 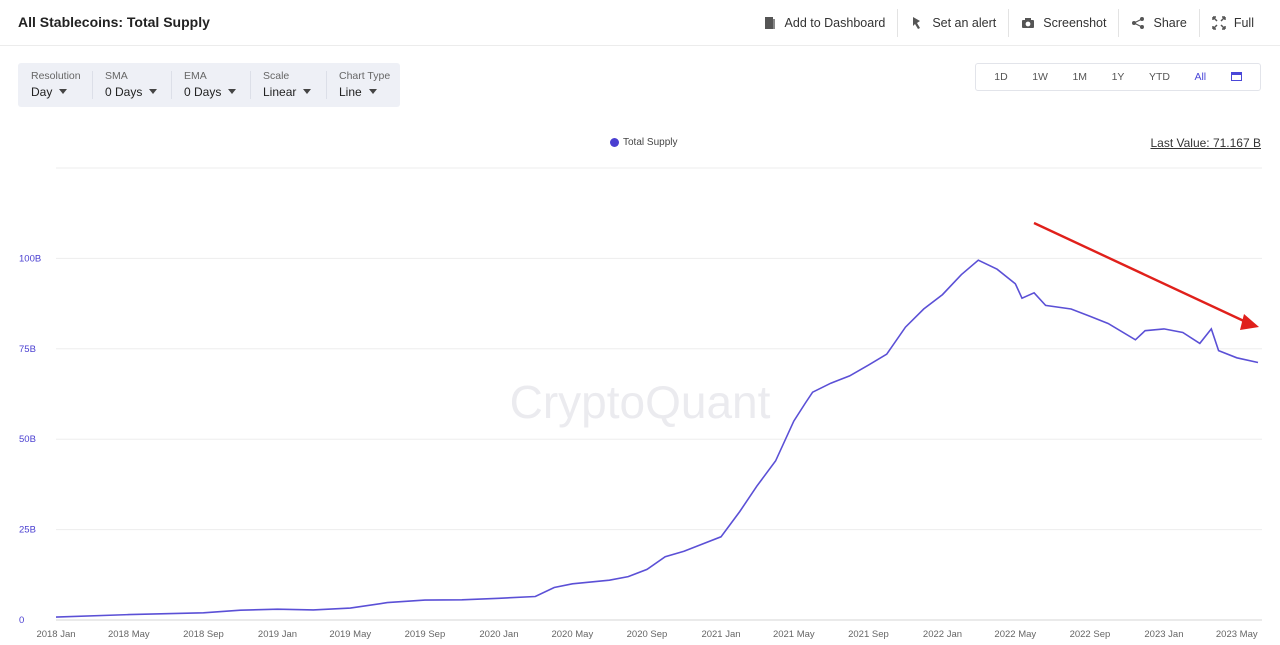 What do you see at coordinates (640, 402) in the screenshot?
I see `watermark: CryptoQuant` at bounding box center [640, 402].